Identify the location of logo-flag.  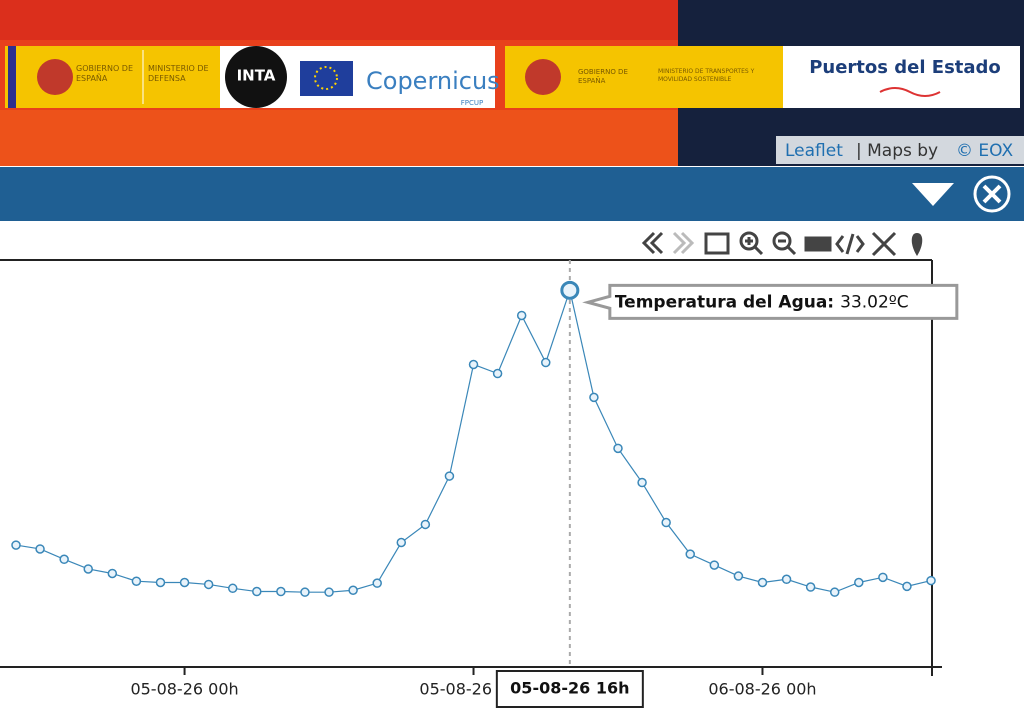
(12, 77).